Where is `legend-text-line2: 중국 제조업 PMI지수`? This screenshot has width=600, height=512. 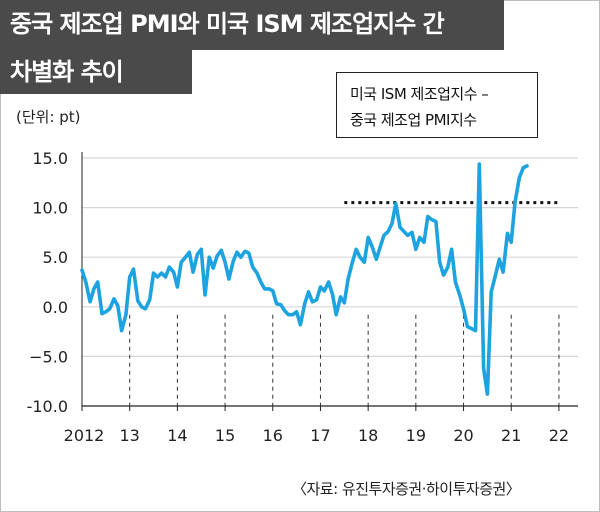 legend-text-line2: 중국 제조업 PMI지수 is located at coordinates (413, 120).